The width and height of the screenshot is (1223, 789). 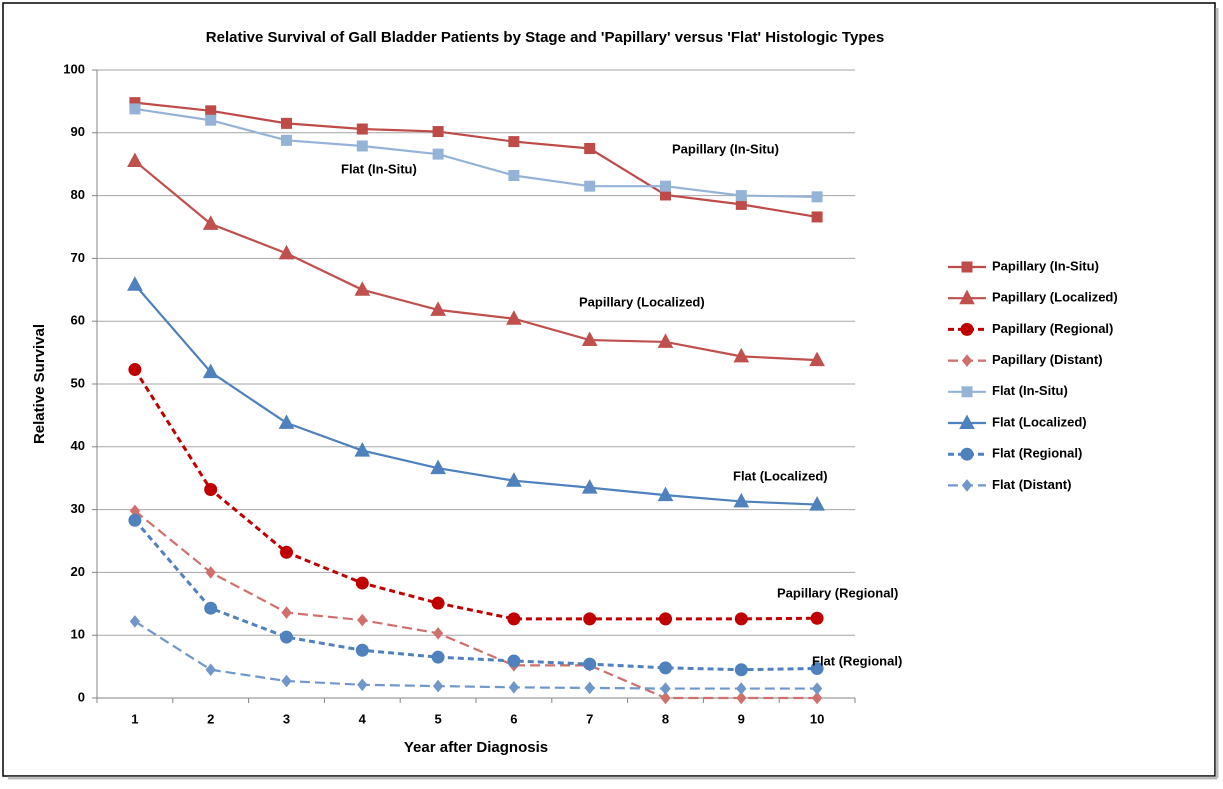 I want to click on annotation: Papillary (Localized), so click(x=642, y=301).